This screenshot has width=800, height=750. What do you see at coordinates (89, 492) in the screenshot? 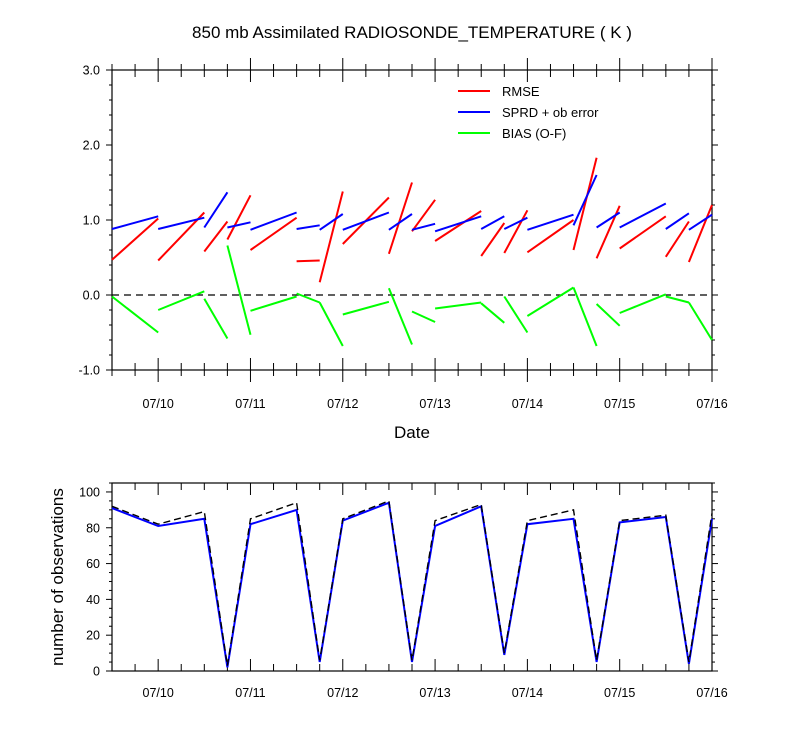
I see `y-tick-label: 100` at bounding box center [89, 492].